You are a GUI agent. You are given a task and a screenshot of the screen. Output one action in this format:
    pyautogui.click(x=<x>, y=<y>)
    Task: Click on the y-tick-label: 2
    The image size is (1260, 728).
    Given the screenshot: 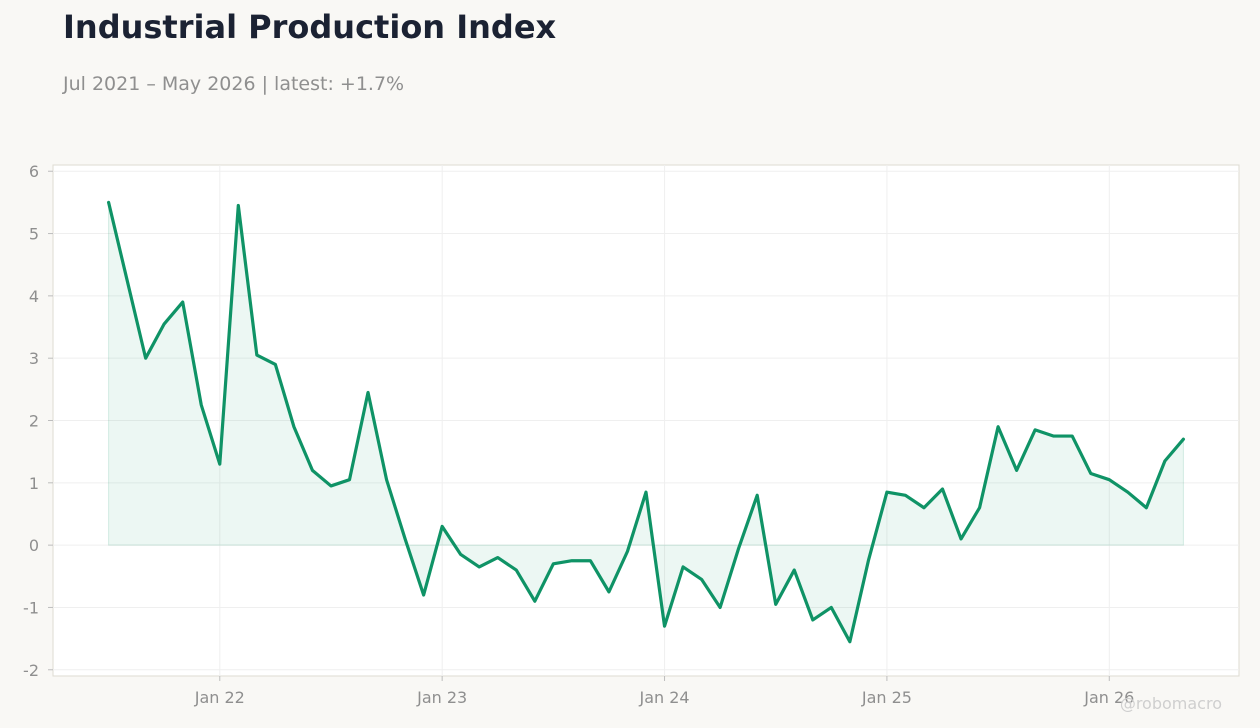 What is the action you would take?
    pyautogui.click(x=34, y=421)
    